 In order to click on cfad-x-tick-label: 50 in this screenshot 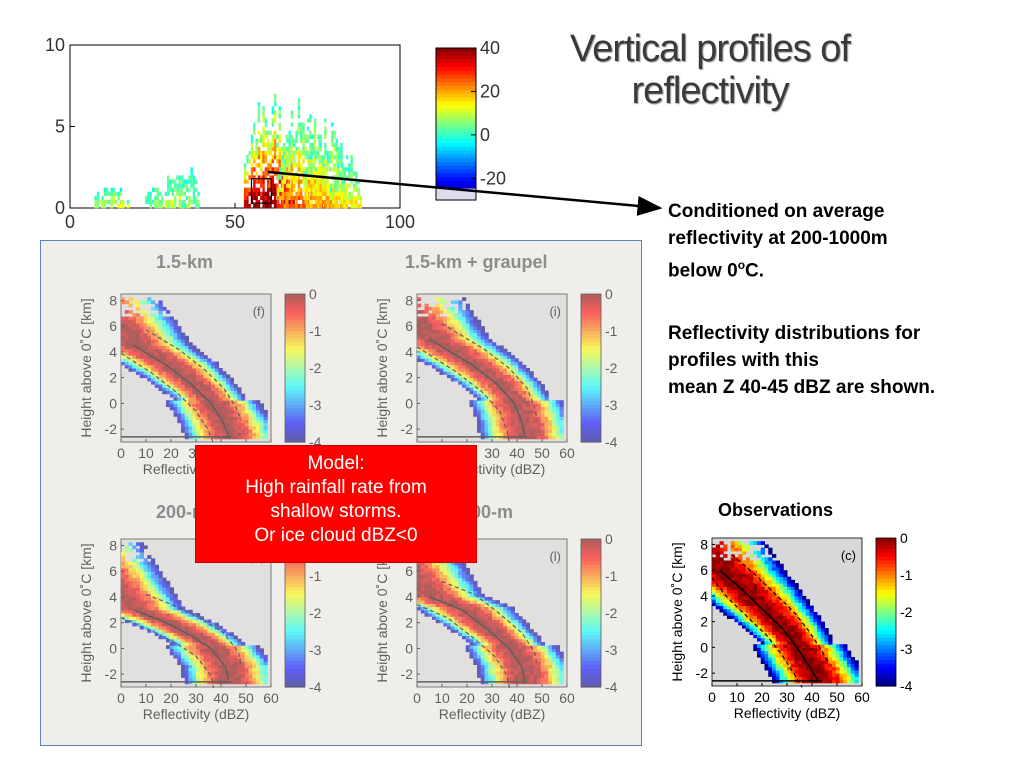, I will do `click(246, 698)`.